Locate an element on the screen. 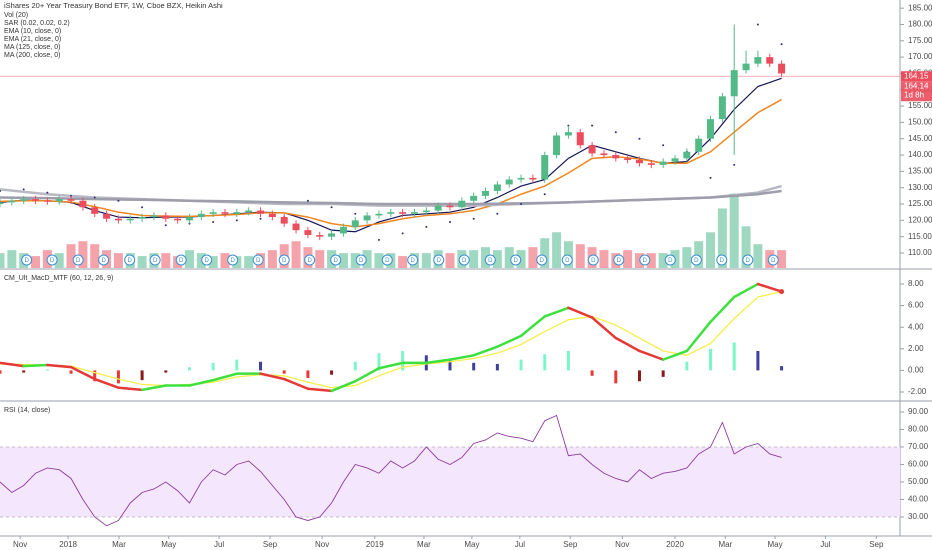  y-tick-label: 110.00 is located at coordinates (920, 252).